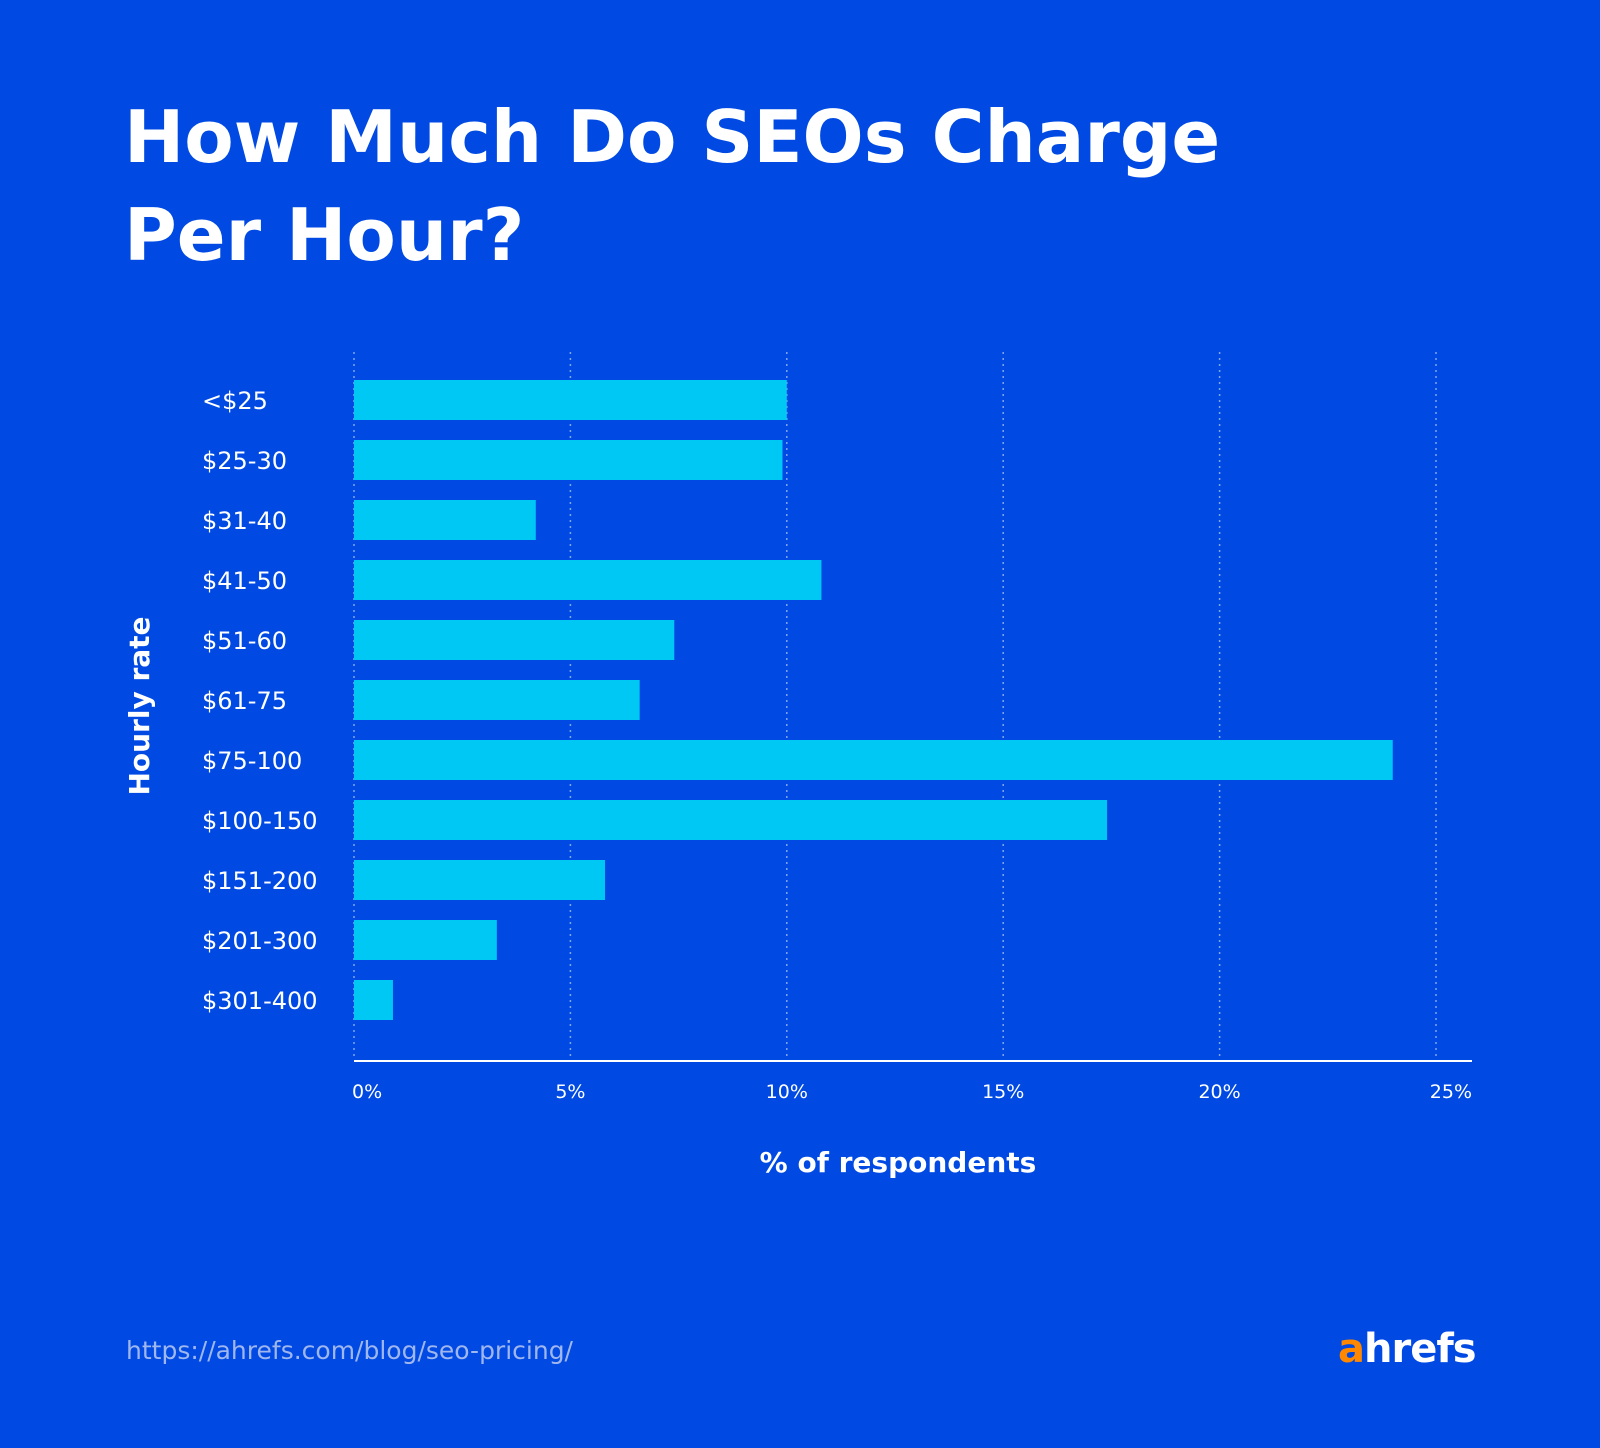 The width and height of the screenshot is (1600, 1448). I want to click on category-label: $51-60, so click(244, 641).